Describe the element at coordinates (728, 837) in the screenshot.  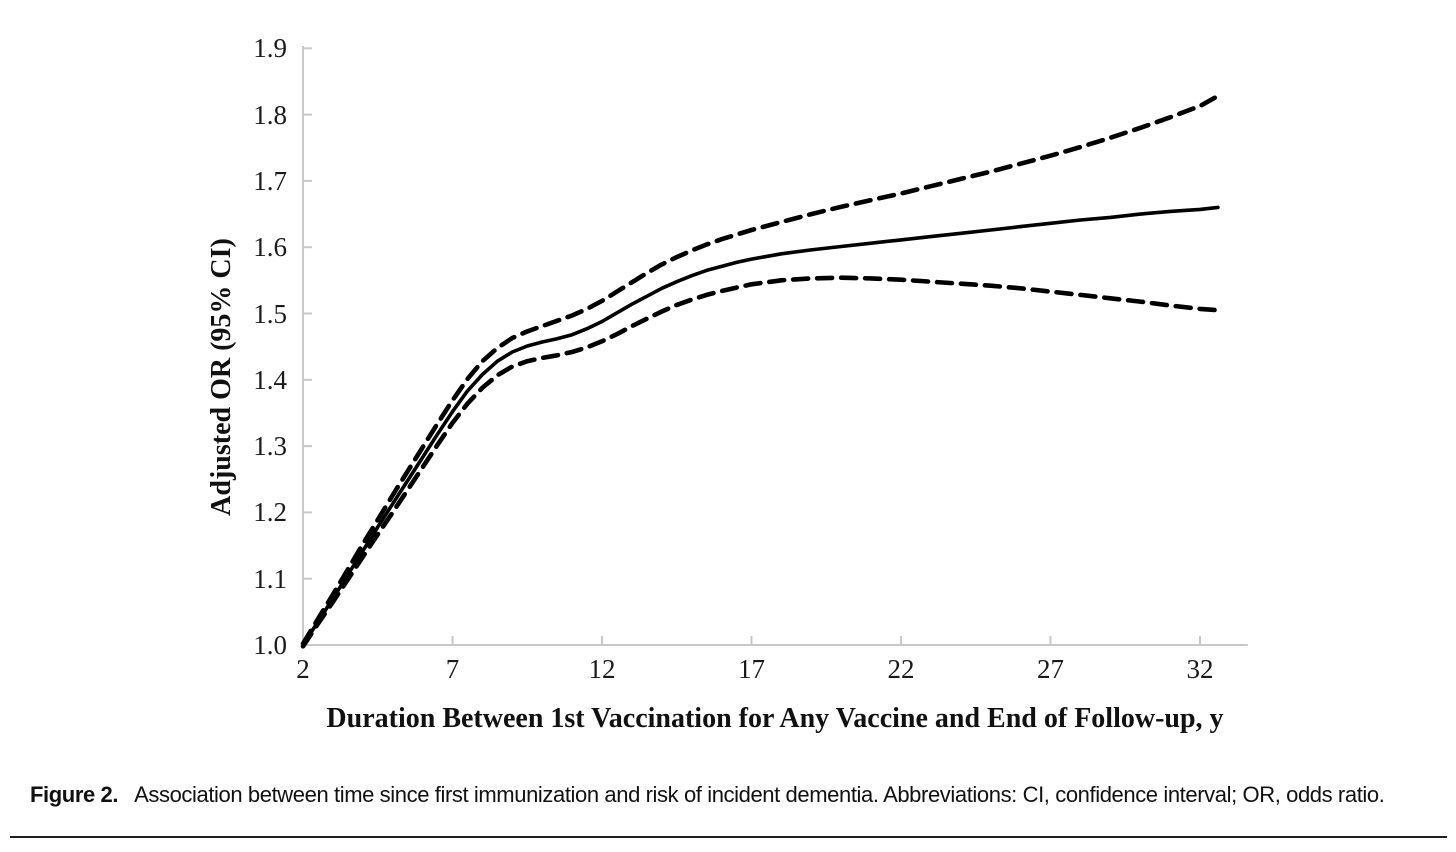
I see `bottom-rule` at that location.